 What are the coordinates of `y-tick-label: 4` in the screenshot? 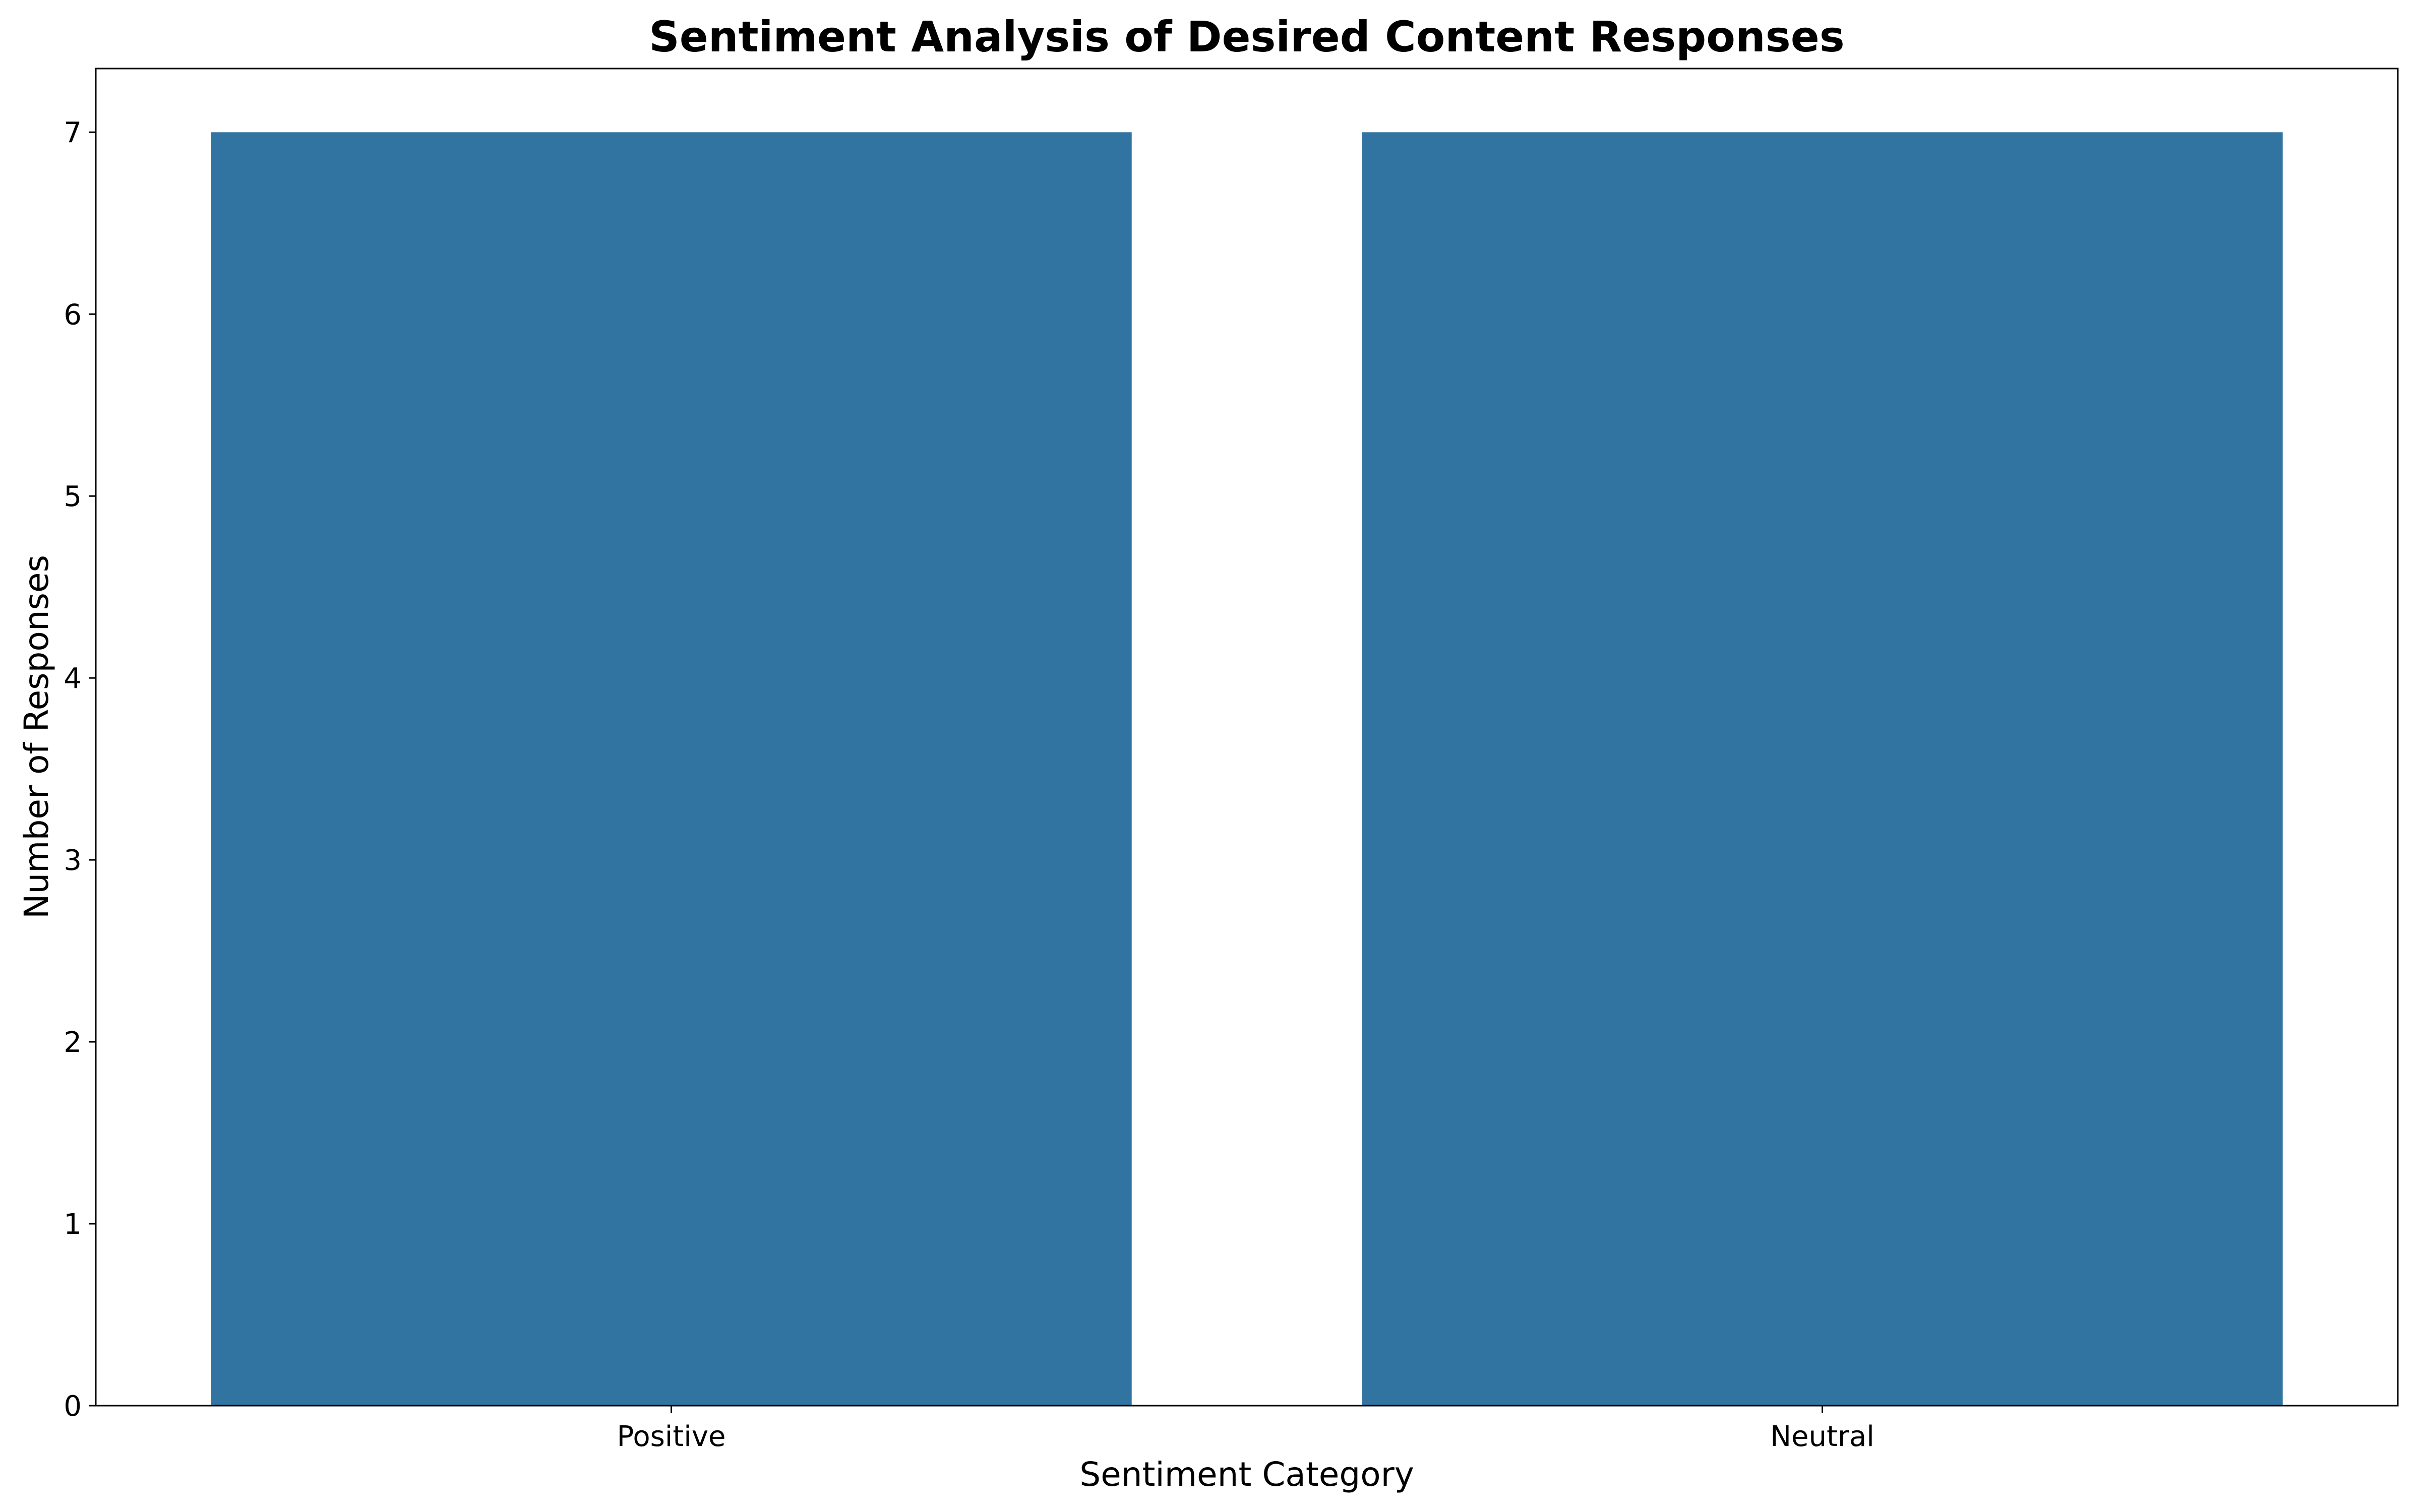 It's located at (73, 678).